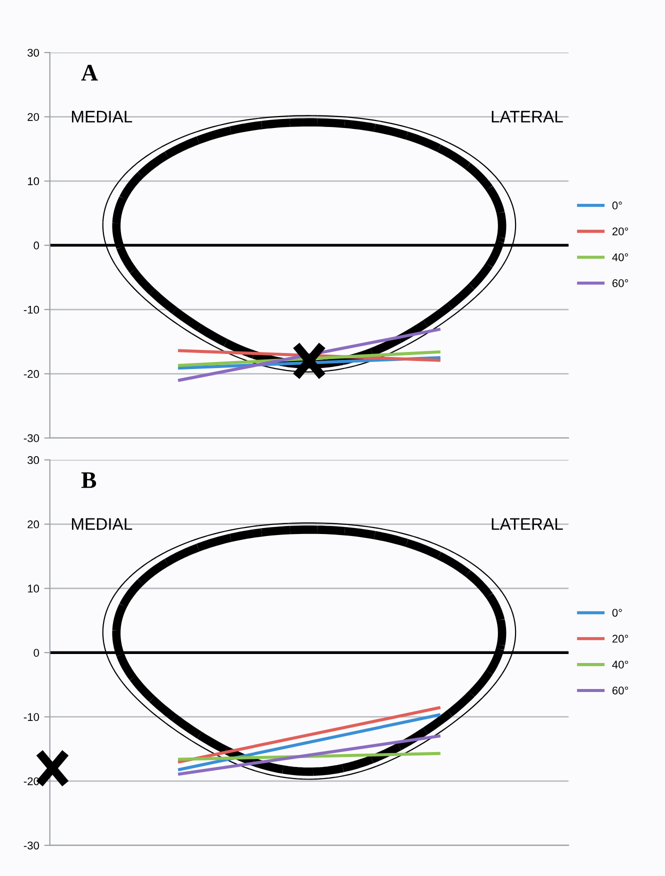  I want to click on chart-title: A, so click(89, 72).